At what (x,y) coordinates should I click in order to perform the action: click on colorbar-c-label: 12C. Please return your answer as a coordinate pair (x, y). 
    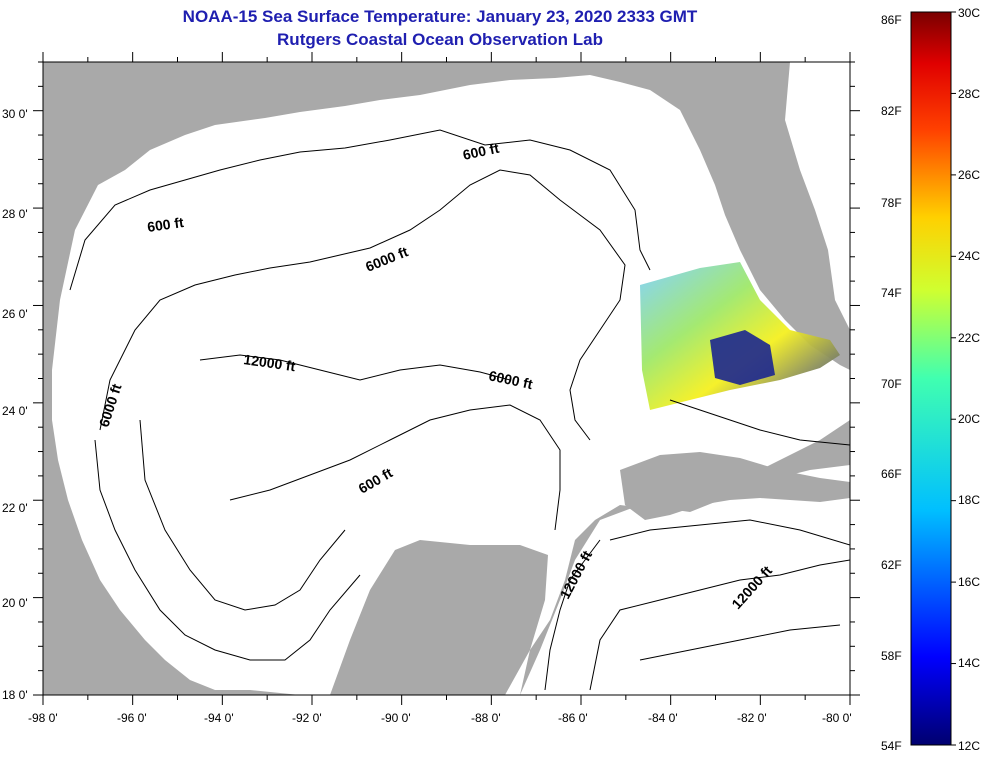
    Looking at the image, I should click on (969, 746).